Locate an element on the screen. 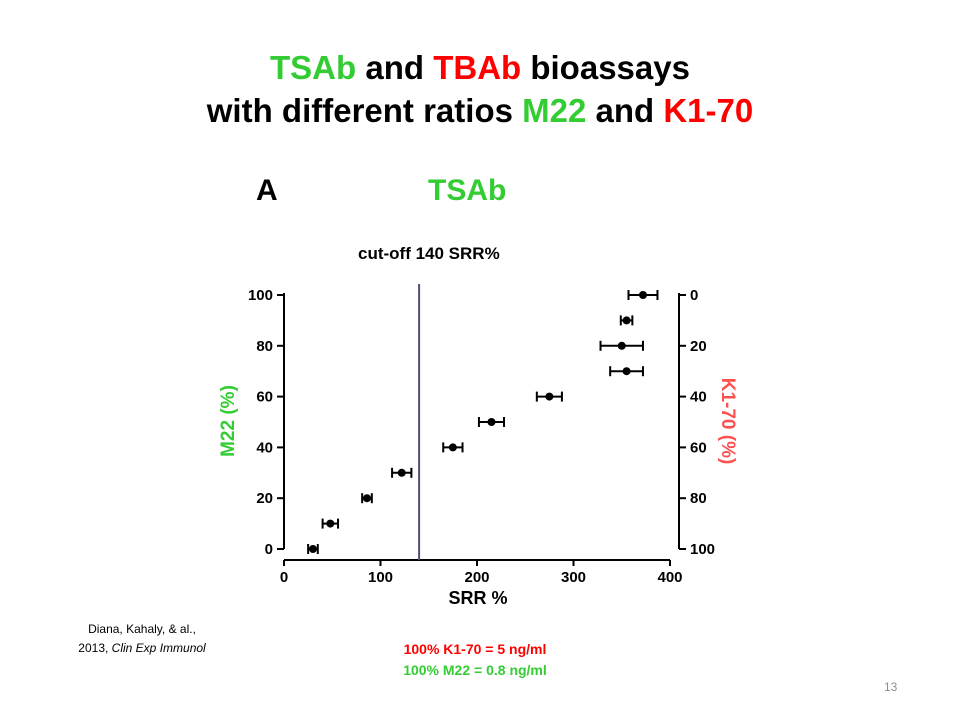 The width and height of the screenshot is (960, 720). note-k170: 100% K1-70 = 5 ng/ml is located at coordinates (475, 649).